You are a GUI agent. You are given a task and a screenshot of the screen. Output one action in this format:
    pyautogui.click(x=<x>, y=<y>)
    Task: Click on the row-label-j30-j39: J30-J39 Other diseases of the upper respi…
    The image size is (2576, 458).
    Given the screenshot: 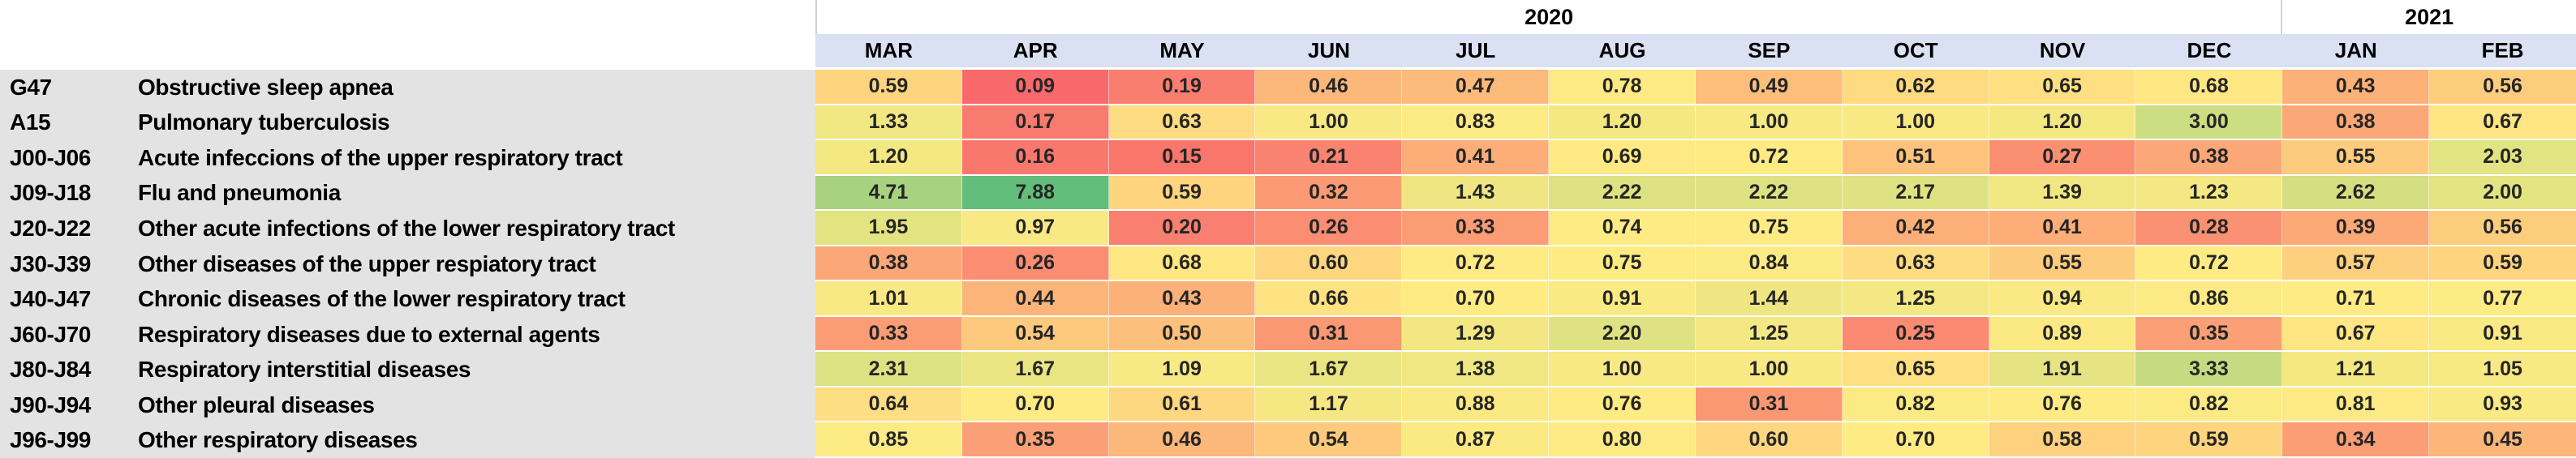 What is the action you would take?
    pyautogui.click(x=407, y=264)
    